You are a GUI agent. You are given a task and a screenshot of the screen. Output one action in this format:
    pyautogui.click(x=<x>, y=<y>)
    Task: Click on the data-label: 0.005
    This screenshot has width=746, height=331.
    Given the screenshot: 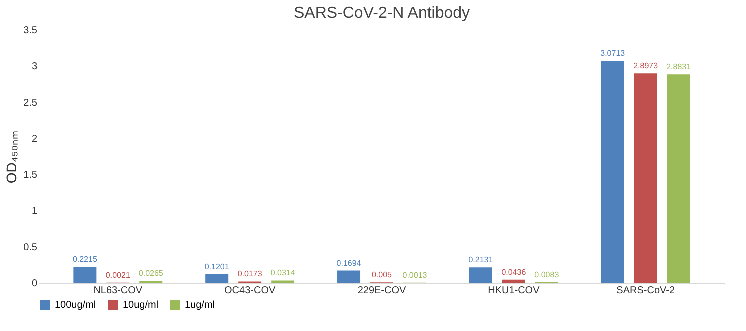 What is the action you would take?
    pyautogui.click(x=382, y=275)
    